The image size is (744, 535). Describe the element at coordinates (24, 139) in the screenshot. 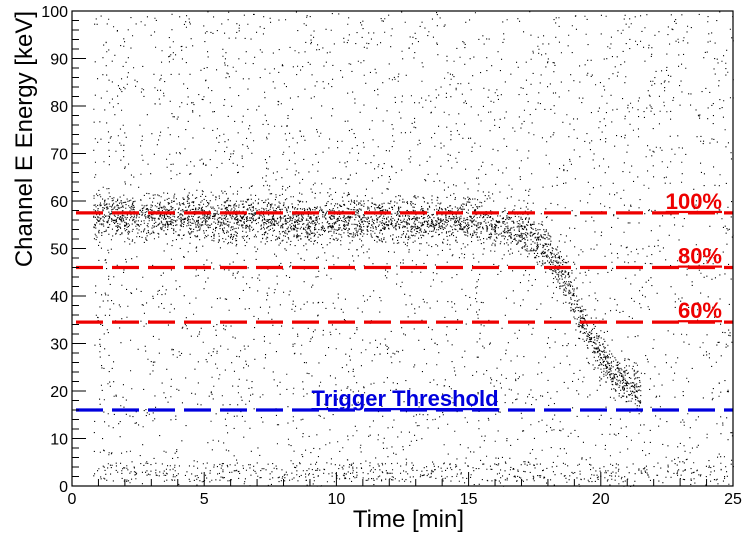

I see `y-axis-title: Channel E Energy [keV]` at that location.